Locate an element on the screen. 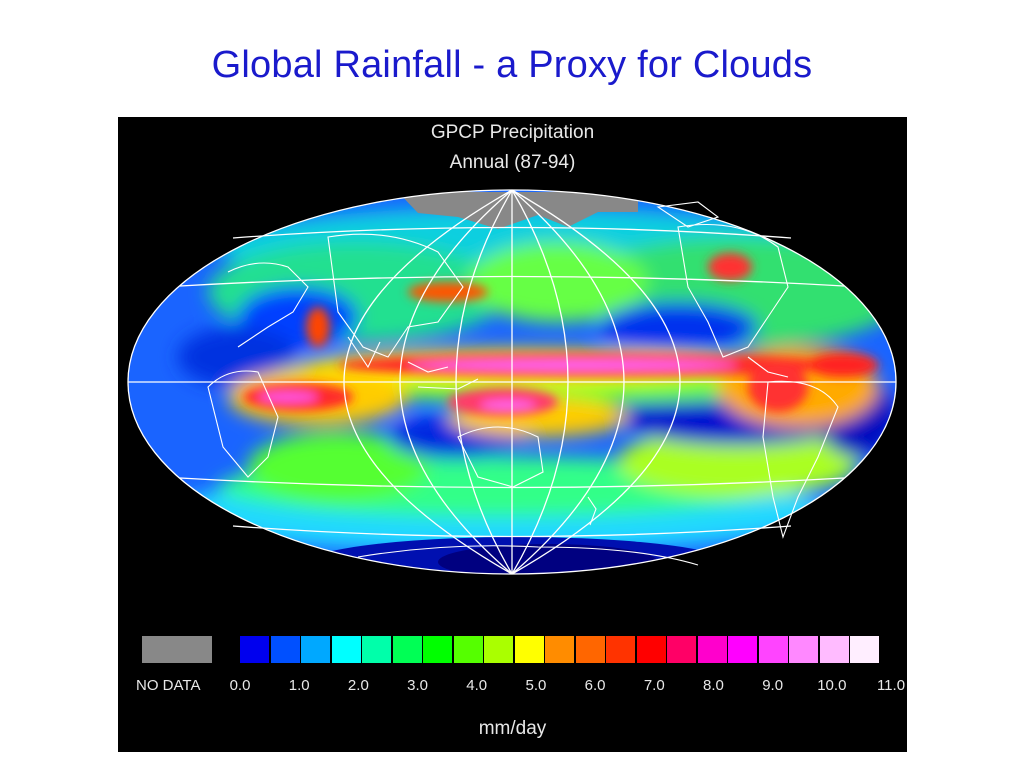  legend-tick-label: 4.0 is located at coordinates (477, 685).